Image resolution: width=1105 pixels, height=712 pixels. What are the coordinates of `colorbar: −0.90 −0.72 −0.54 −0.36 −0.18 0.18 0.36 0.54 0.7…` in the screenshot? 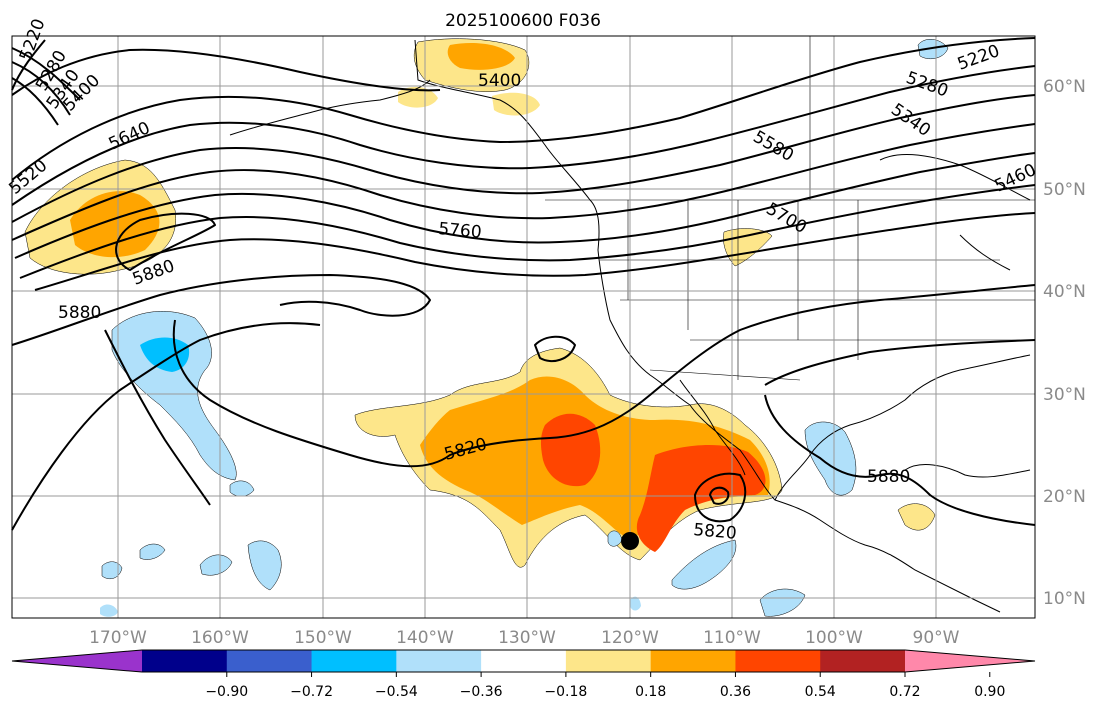 It's located at (523, 674).